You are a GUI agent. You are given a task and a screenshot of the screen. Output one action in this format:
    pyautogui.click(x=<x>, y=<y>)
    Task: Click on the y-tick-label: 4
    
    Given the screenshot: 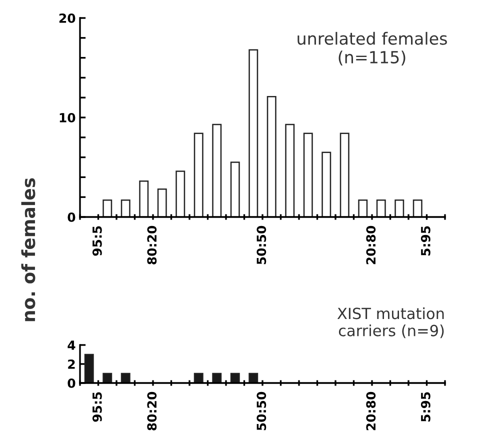 What is the action you would take?
    pyautogui.click(x=72, y=345)
    